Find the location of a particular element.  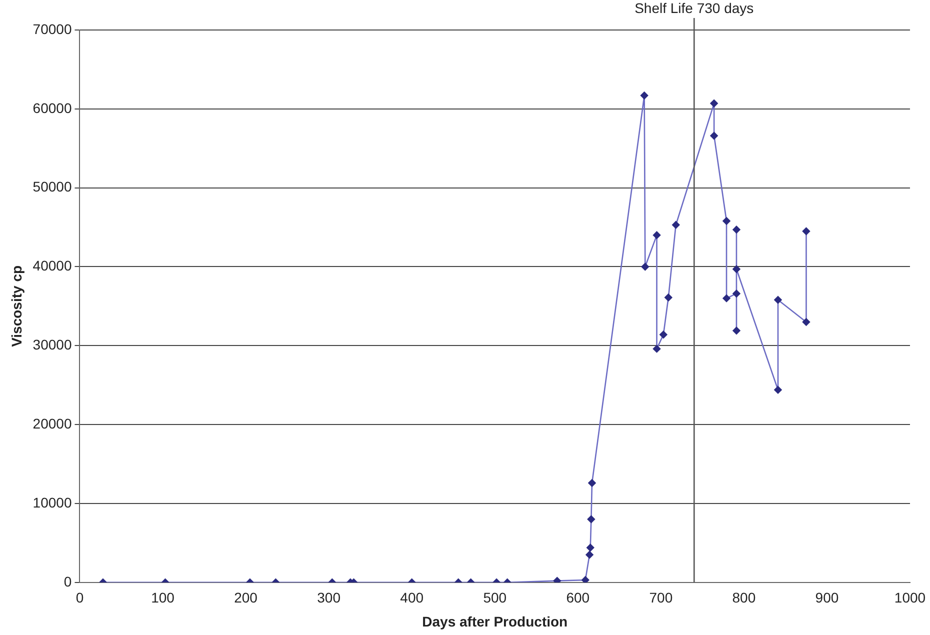

y-tick-label: 40000 is located at coordinates (52, 266).